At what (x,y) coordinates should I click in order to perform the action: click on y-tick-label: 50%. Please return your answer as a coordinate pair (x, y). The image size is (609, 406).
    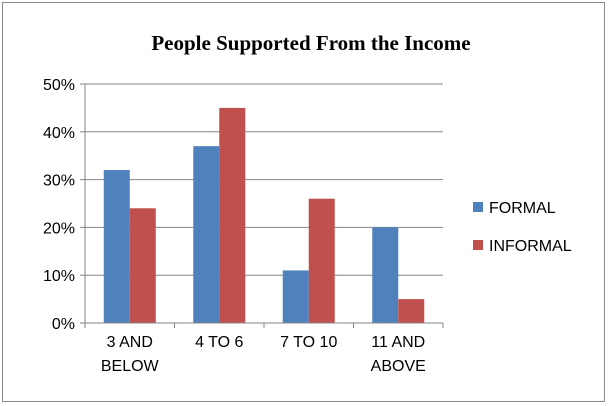
    Looking at the image, I should click on (59, 85).